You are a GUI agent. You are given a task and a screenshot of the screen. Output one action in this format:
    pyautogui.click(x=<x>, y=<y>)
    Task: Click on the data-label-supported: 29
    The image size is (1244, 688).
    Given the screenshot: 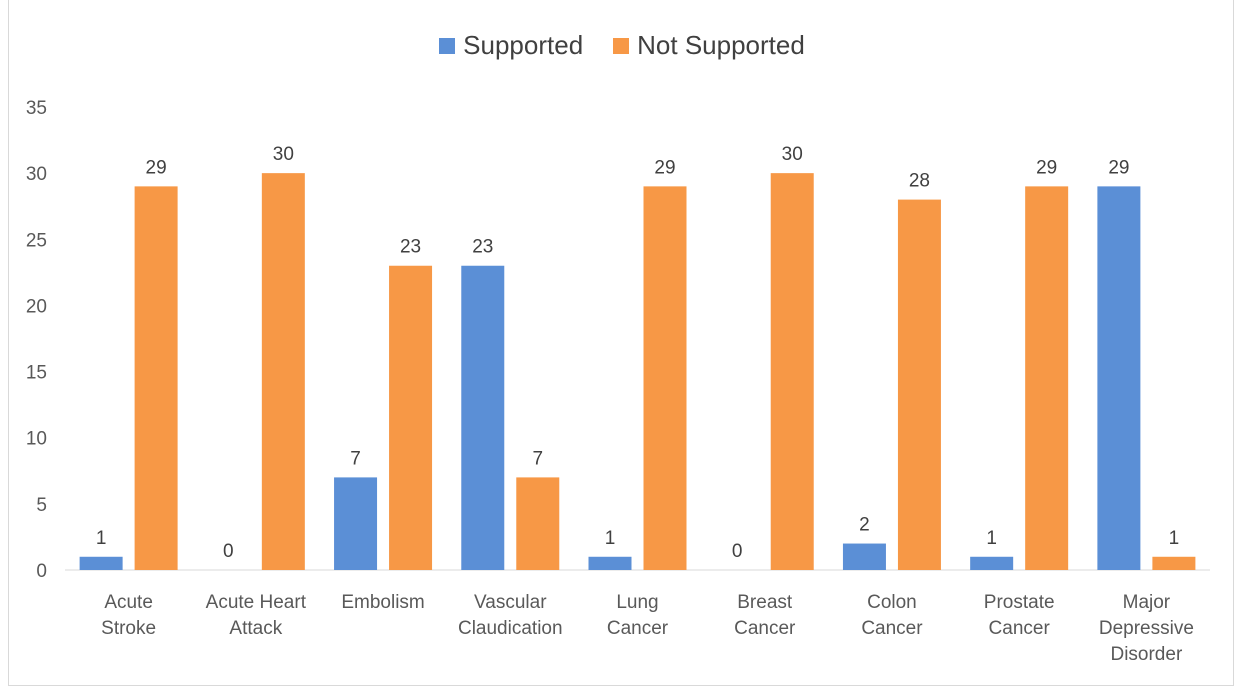 What is the action you would take?
    pyautogui.click(x=1118, y=167)
    